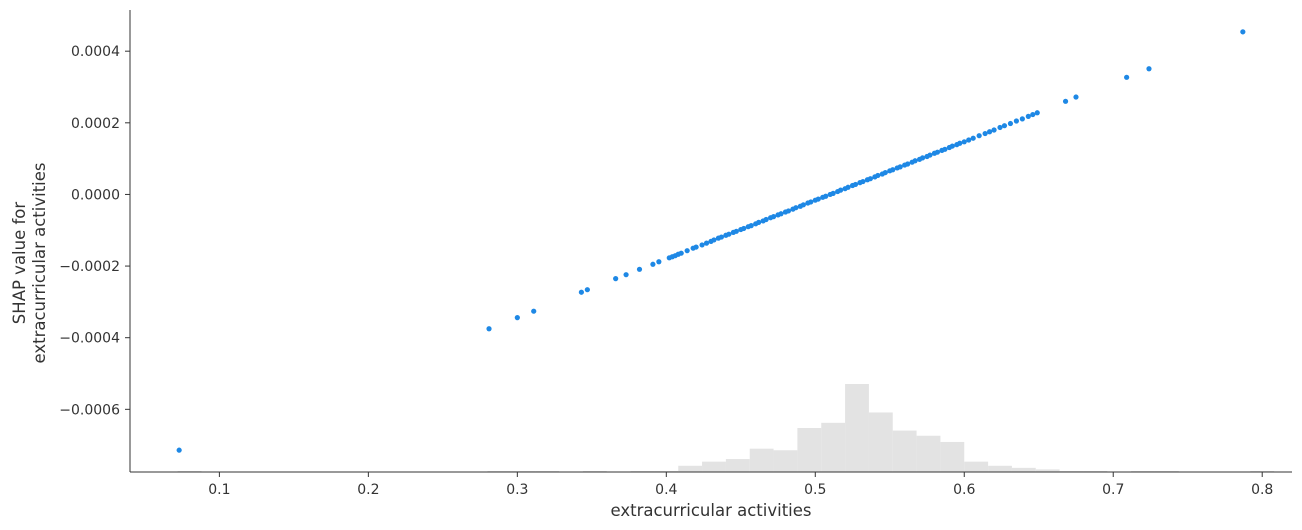 The image size is (1302, 530). I want to click on y-tick-label: 0.0000, so click(95, 195).